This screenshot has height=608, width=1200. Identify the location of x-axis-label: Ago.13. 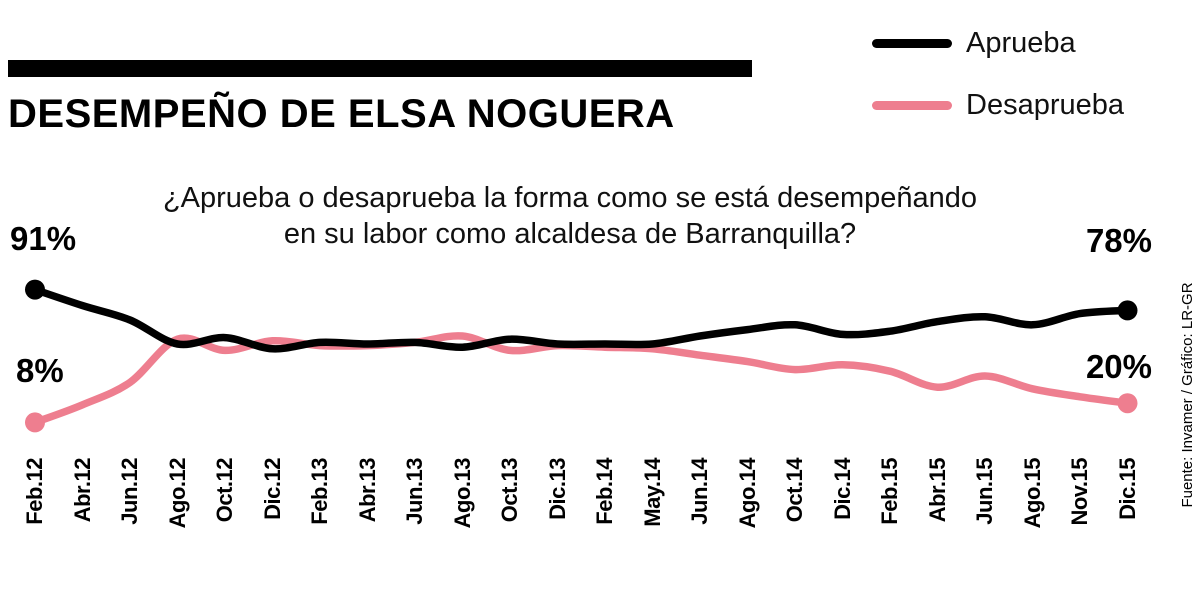
(462, 493).